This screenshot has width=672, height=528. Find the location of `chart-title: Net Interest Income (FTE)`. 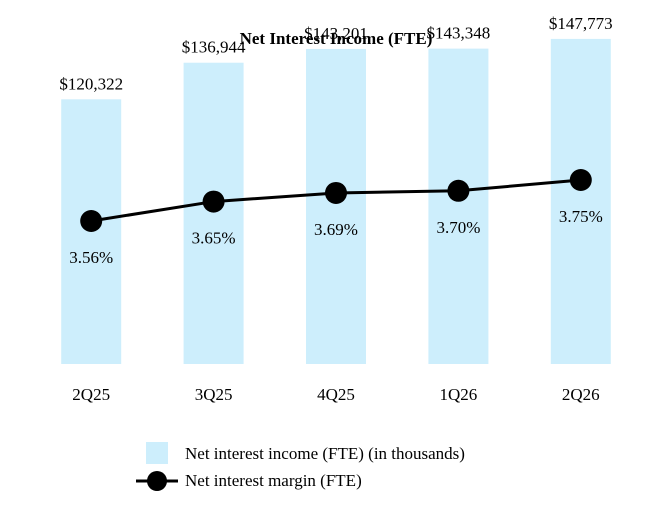

chart-title: Net Interest Income (FTE) is located at coordinates (336, 38).